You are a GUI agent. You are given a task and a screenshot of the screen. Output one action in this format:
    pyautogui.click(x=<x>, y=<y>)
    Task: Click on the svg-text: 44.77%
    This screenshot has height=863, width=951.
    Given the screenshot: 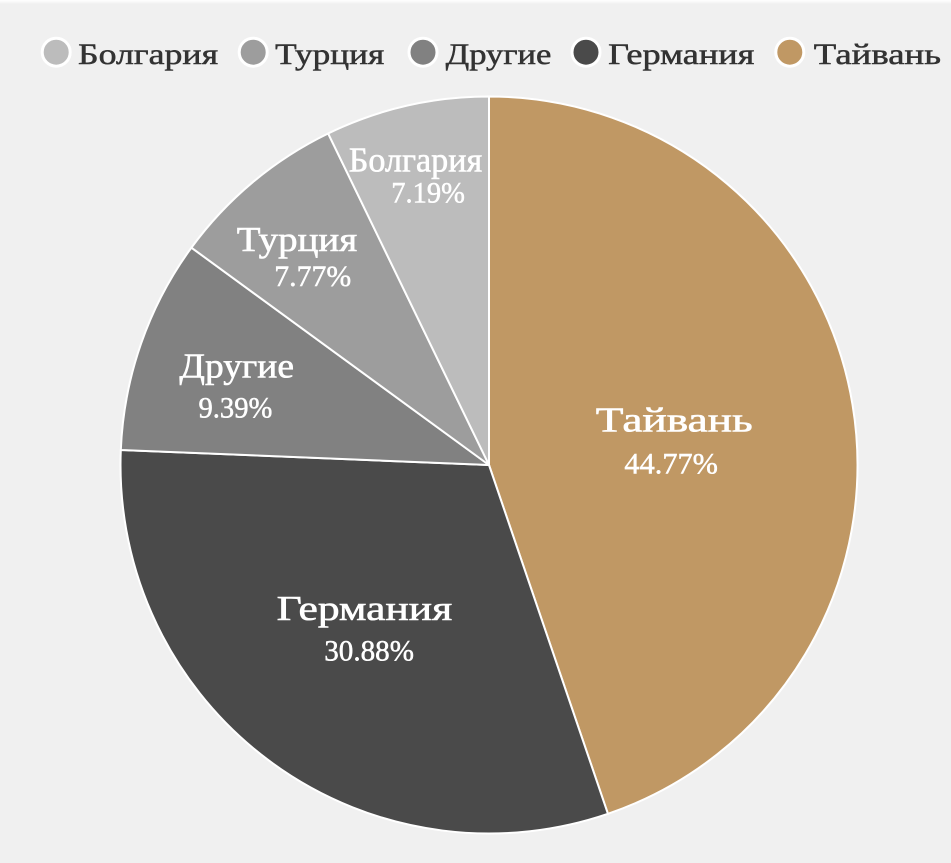 What is the action you would take?
    pyautogui.click(x=671, y=464)
    